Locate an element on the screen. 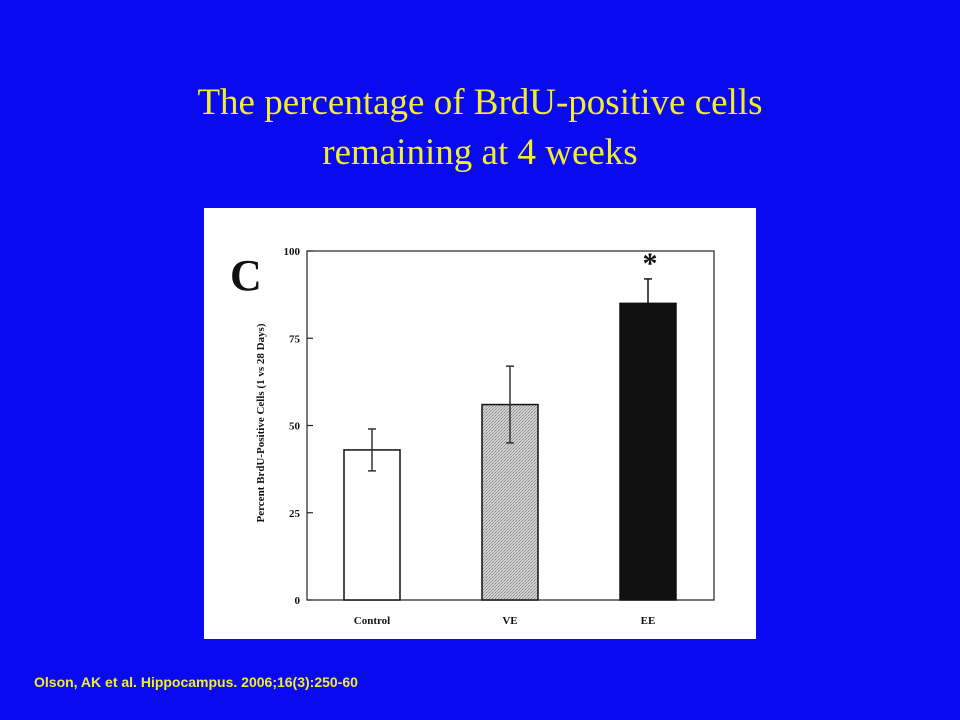 The height and width of the screenshot is (720, 960). slide-title-line-1: The percentage of BrdU-positive cells is located at coordinates (480, 102).